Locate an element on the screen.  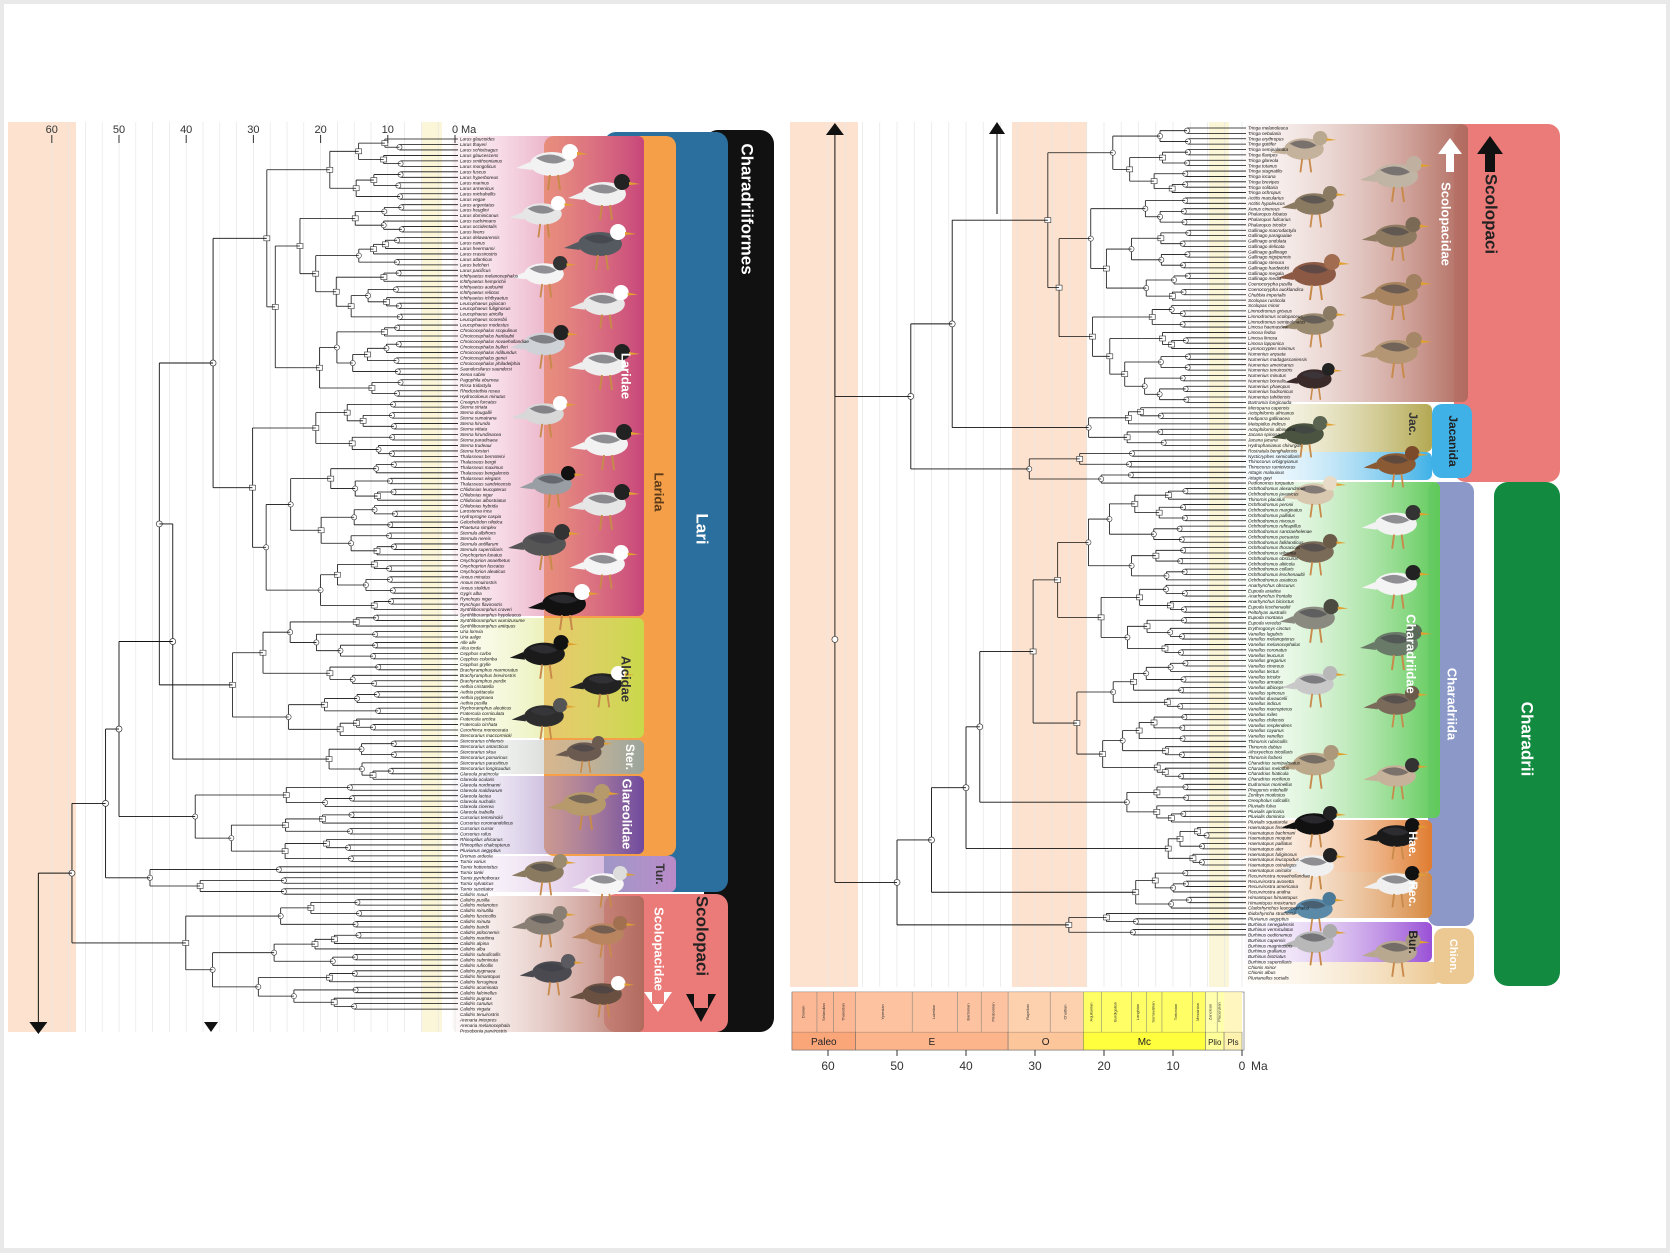
tip-label-left: Chroicocephalus philadelphia is located at coordinates (490, 363).